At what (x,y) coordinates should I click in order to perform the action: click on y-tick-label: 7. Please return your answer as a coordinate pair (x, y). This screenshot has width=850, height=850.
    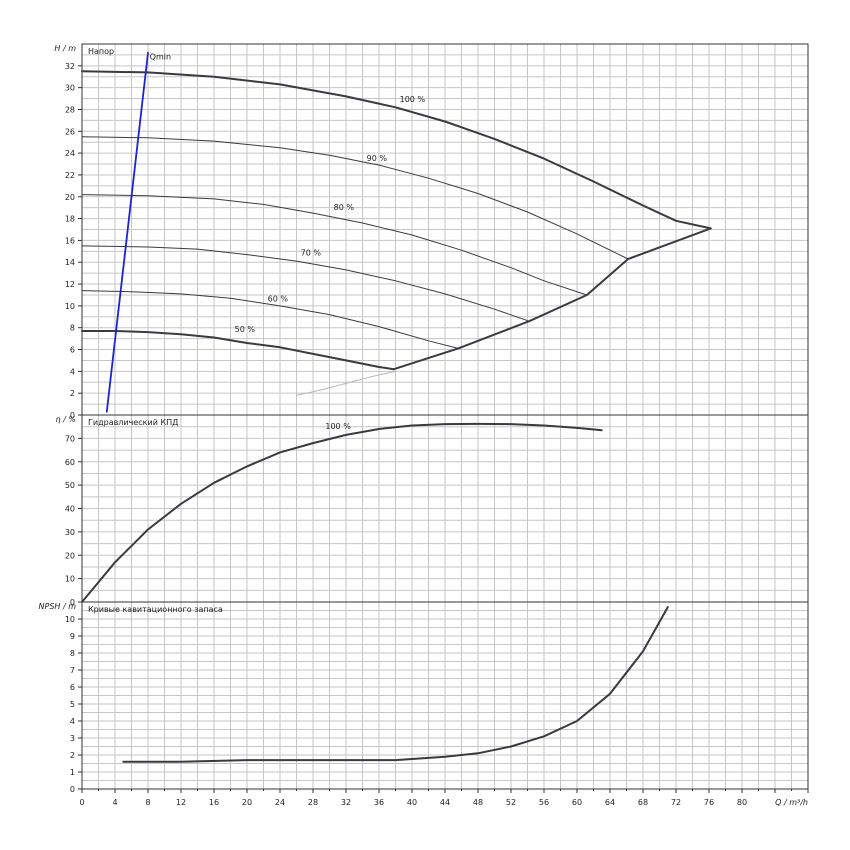
    Looking at the image, I should click on (72, 670).